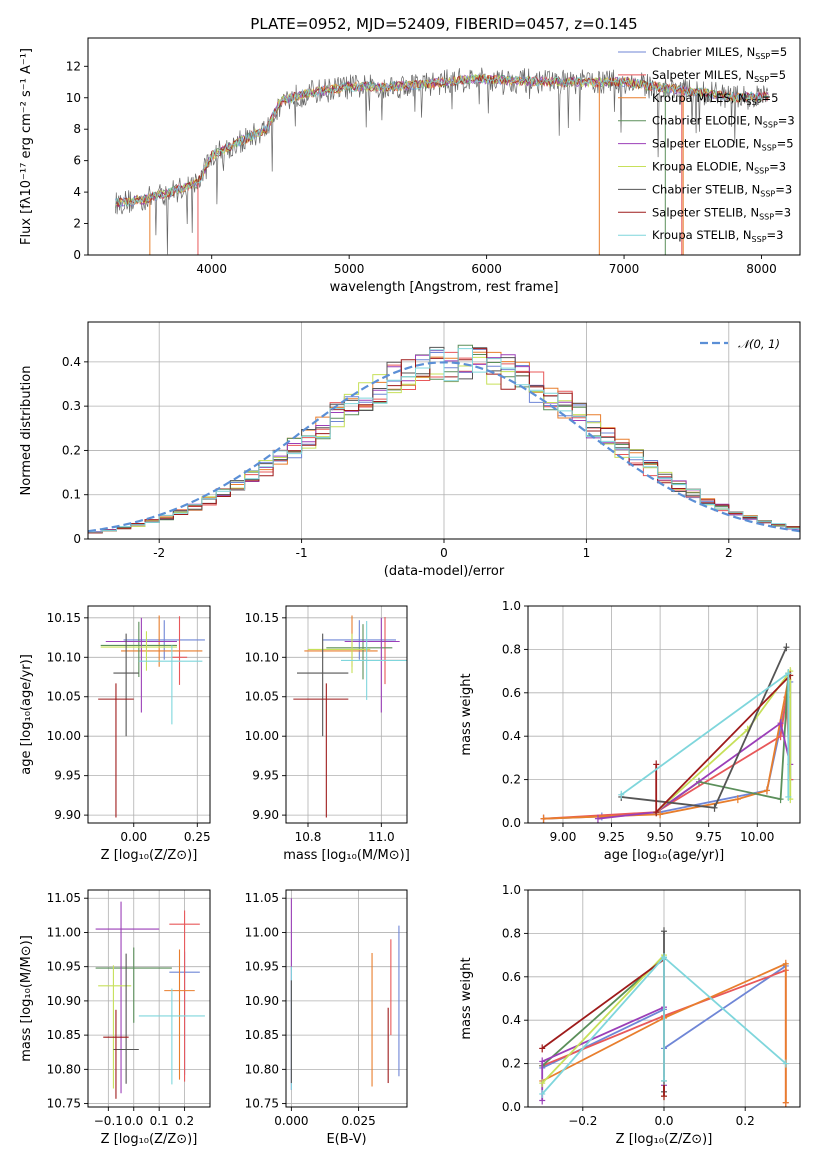  What do you see at coordinates (26, 998) in the screenshot?
I see `y-axis-label: mass [log₁₀(M/M⊙)]` at bounding box center [26, 998].